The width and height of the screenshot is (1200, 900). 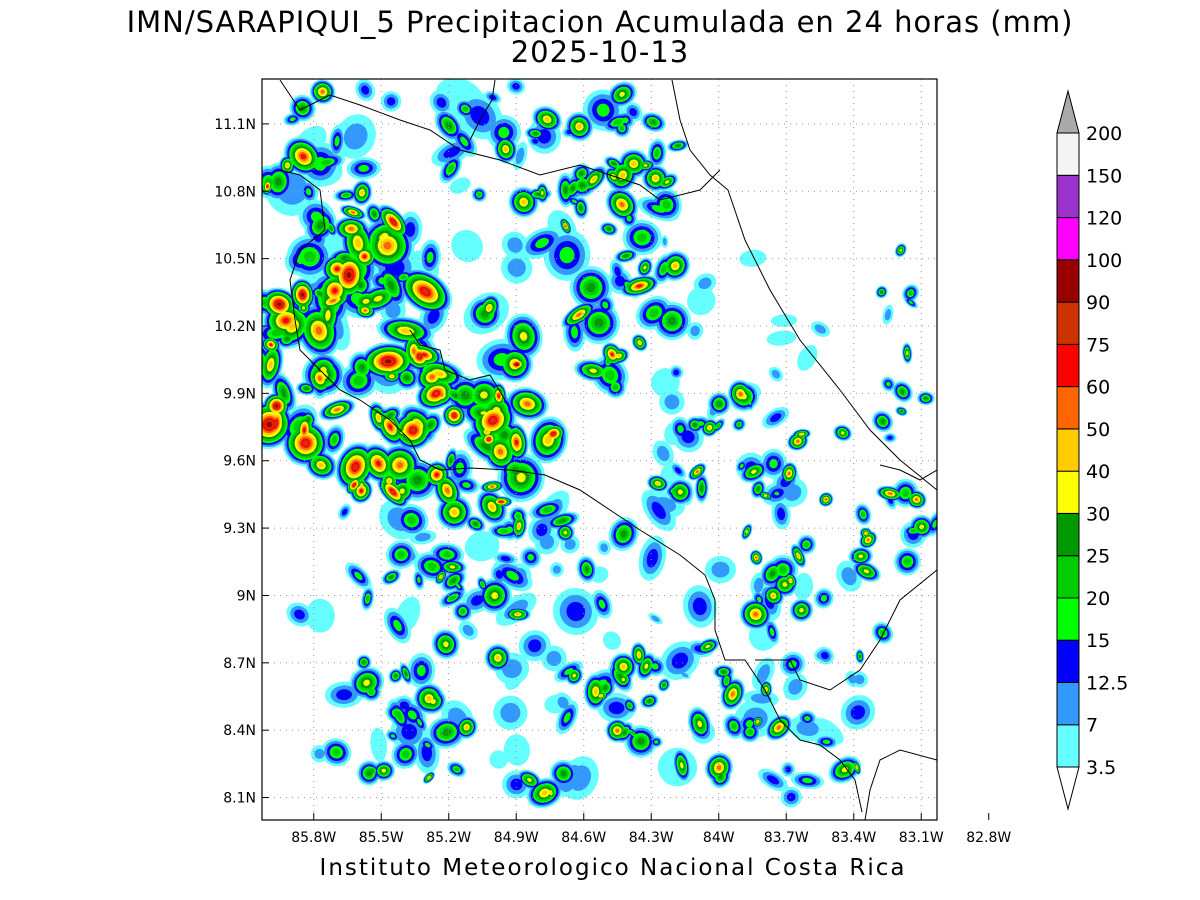 What do you see at coordinates (1098, 388) in the screenshot?
I see `colorbar-label: 60` at bounding box center [1098, 388].